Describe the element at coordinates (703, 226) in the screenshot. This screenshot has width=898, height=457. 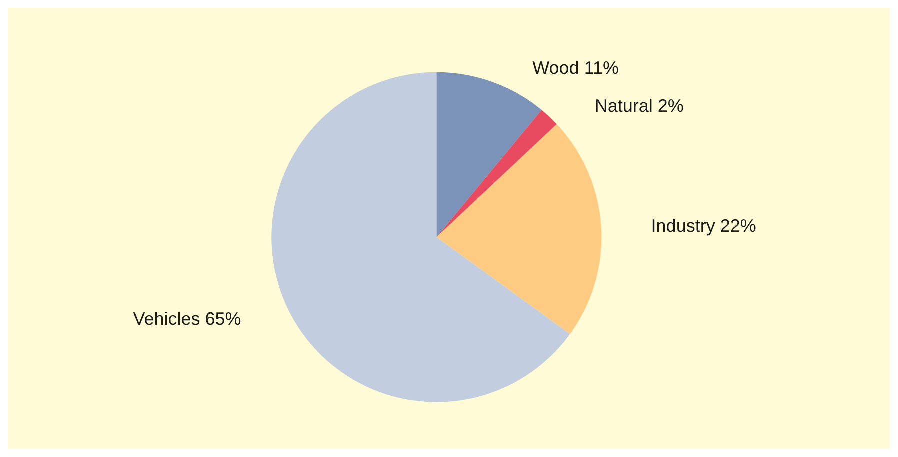
I see `slice-label: Industry 22%` at that location.